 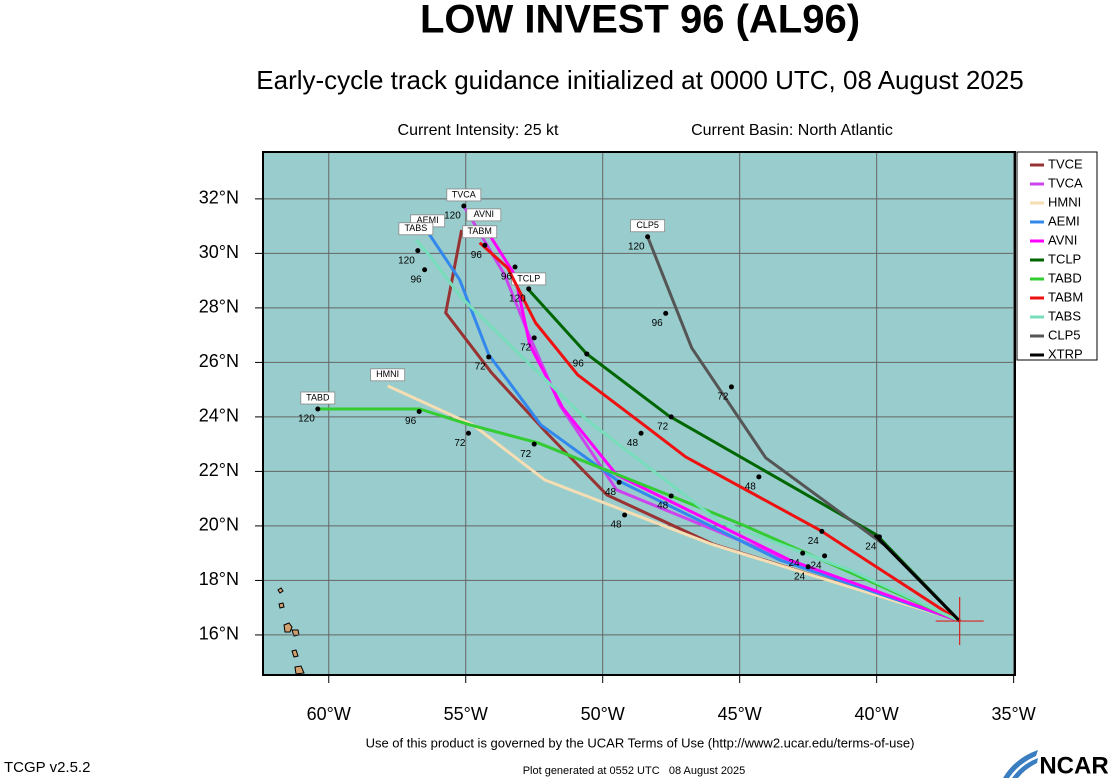 I want to click on x-tick-label: 60°W, so click(x=329, y=714).